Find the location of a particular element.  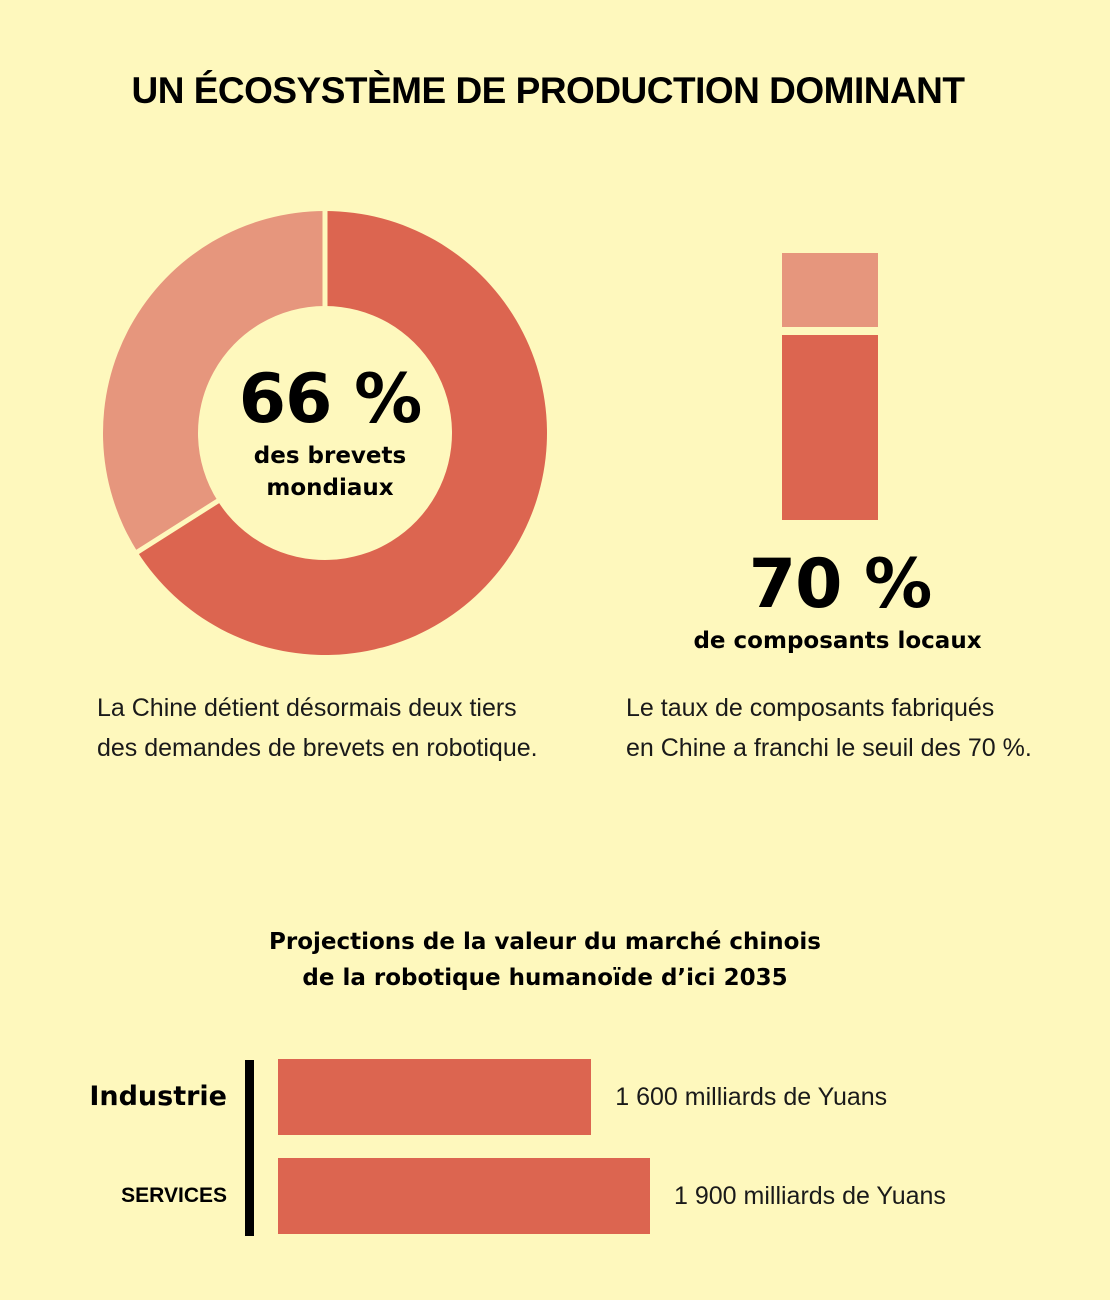

market-title-line2: de la robotique humanoïde d’ici 2035 is located at coordinates (545, 978).